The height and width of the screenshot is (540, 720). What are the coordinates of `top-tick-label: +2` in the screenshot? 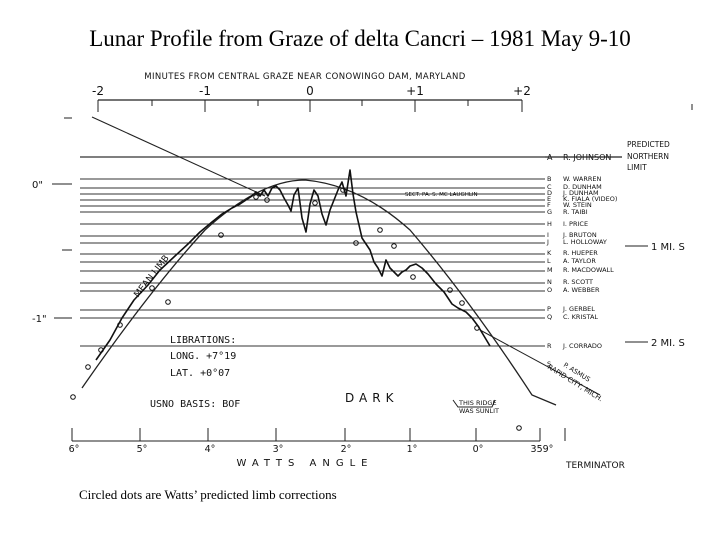 It's located at (522, 91).